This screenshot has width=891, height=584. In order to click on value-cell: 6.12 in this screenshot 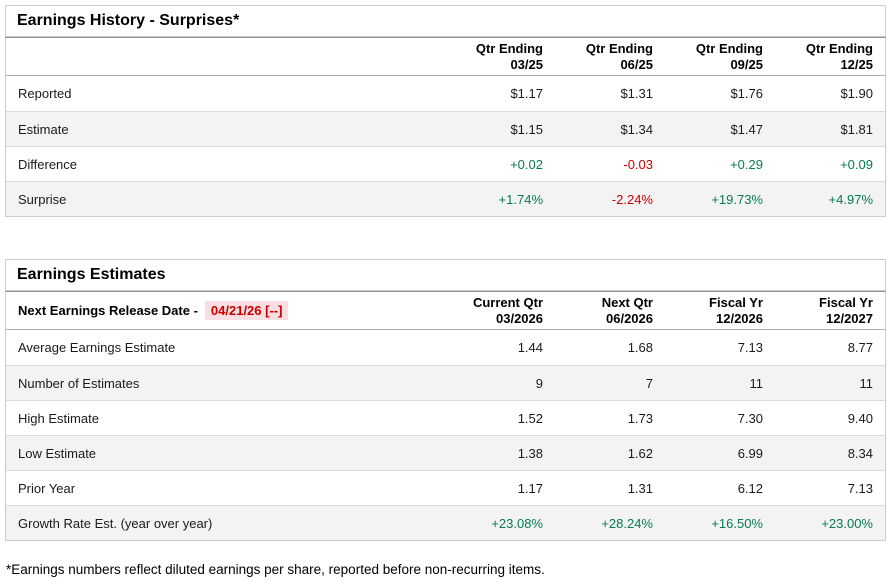, I will do `click(750, 488)`.